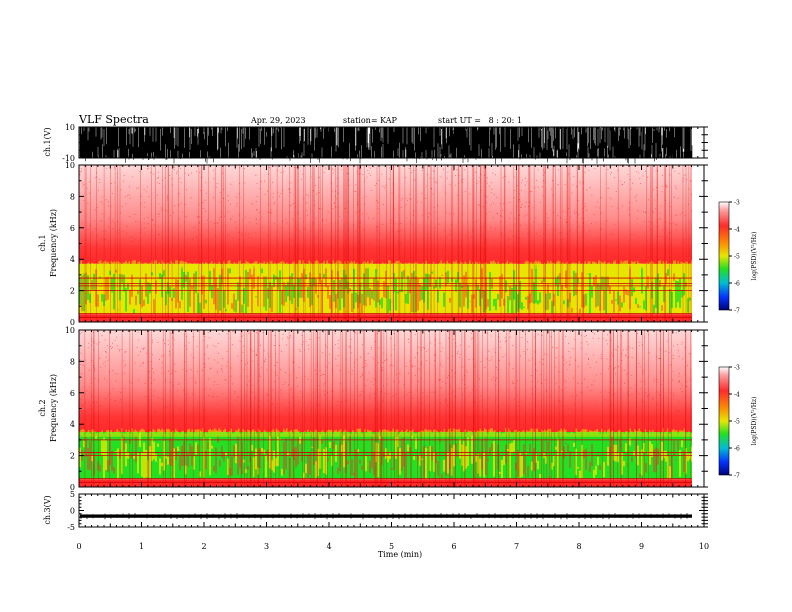  I want to click on figure-title: VLF Spectra, so click(113, 119).